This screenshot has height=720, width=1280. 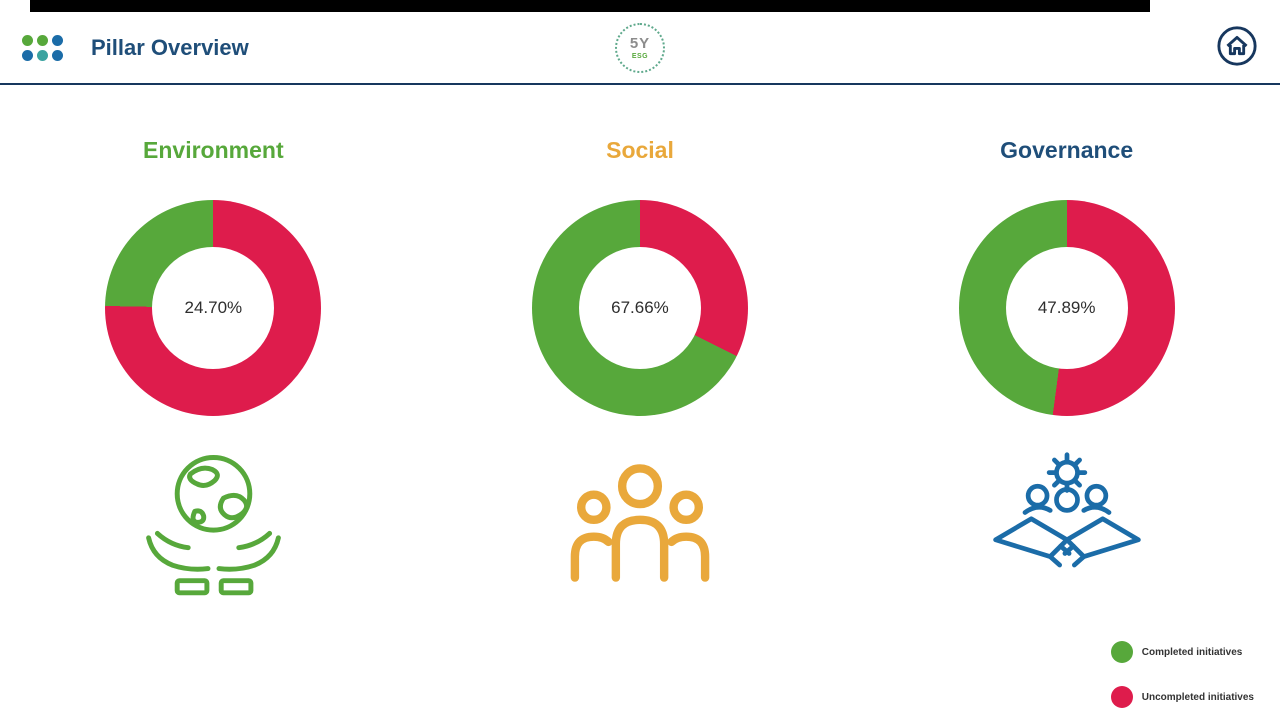 I want to click on pillar-title-governance: Governance, so click(x=1067, y=150).